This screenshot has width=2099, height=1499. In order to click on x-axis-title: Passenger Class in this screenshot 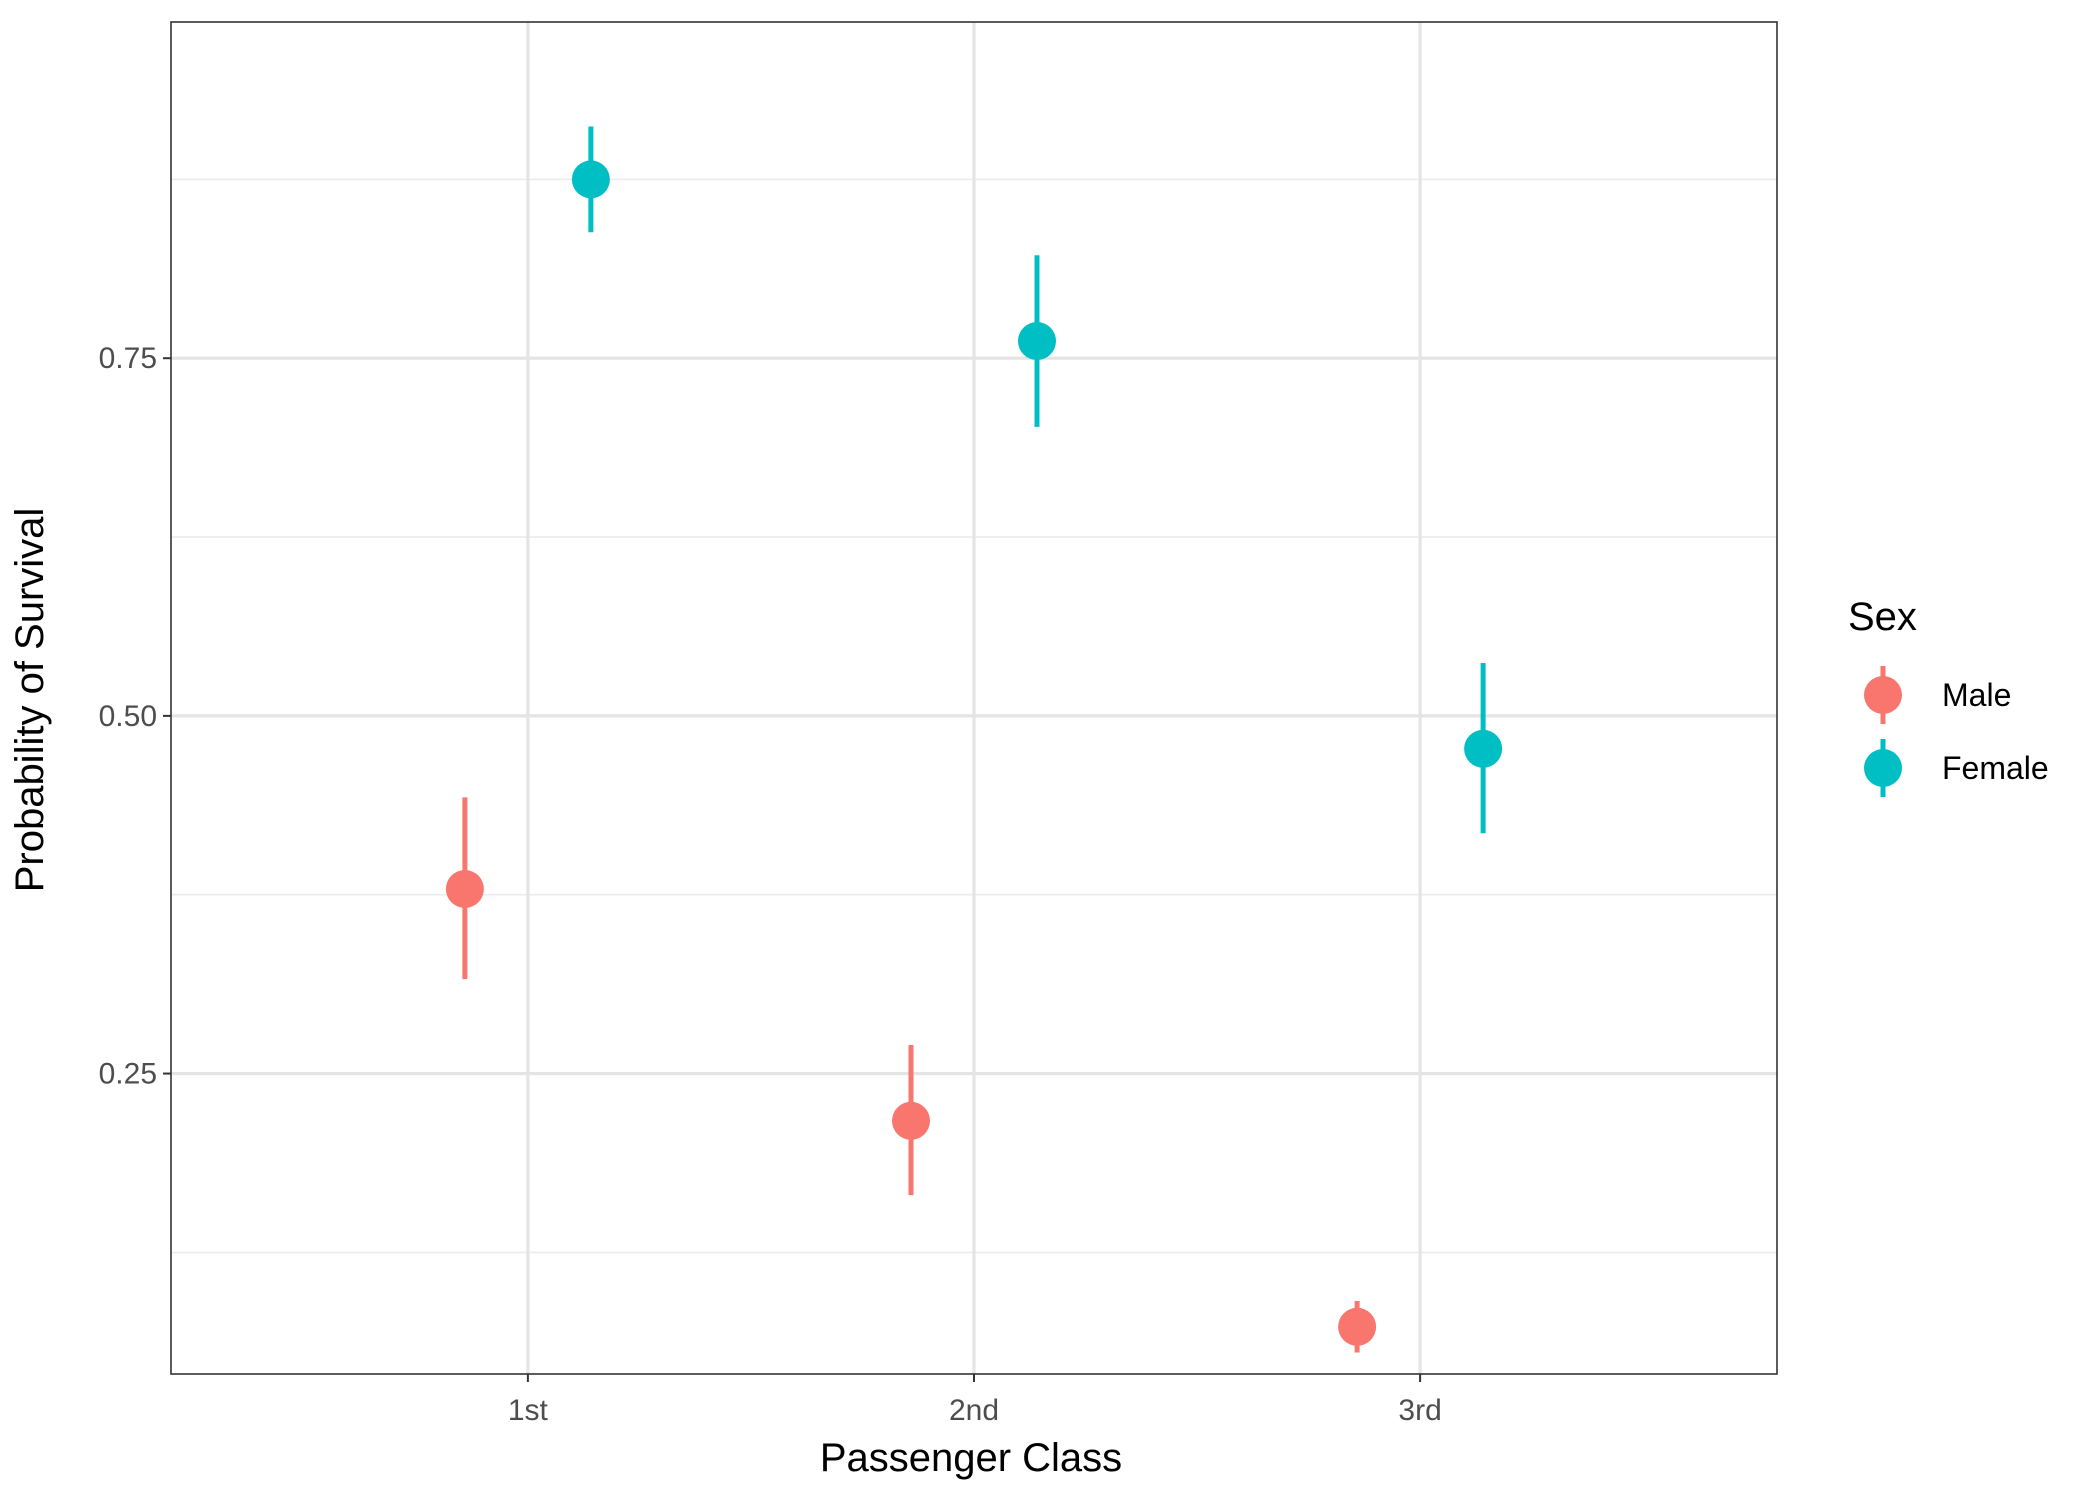, I will do `click(971, 1458)`.